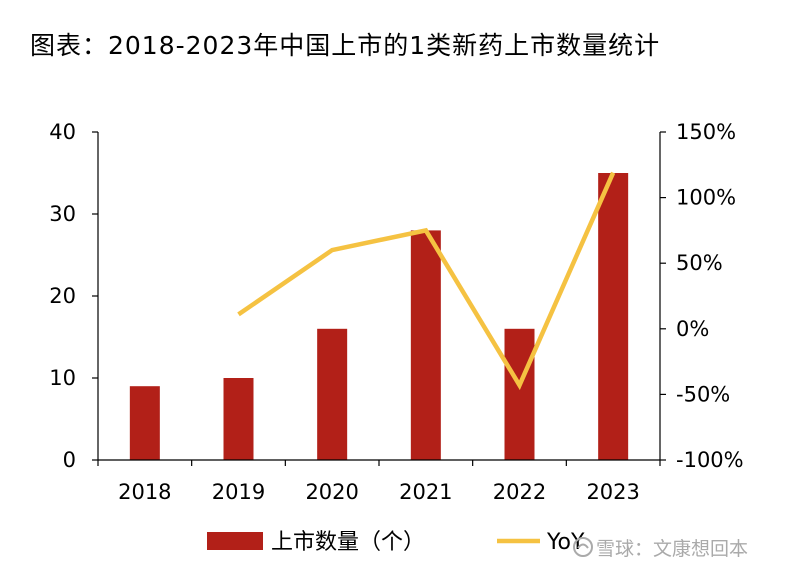  What do you see at coordinates (519, 394) in the screenshot?
I see `bar-2022` at bounding box center [519, 394].